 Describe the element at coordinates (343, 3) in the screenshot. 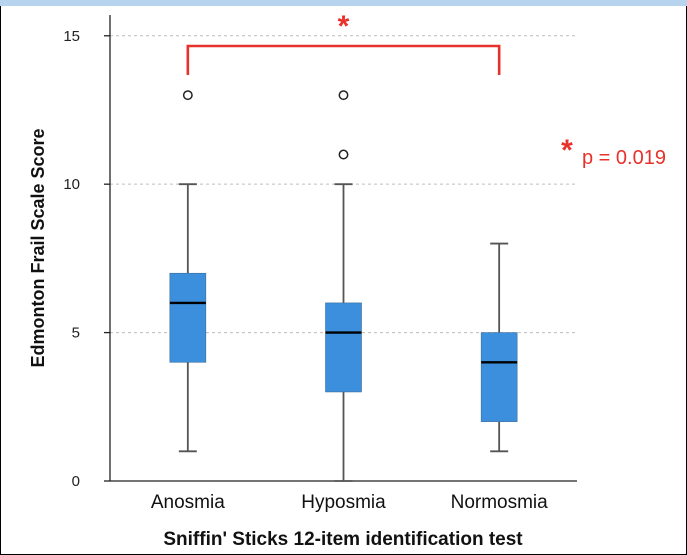

I see `top-band` at that location.